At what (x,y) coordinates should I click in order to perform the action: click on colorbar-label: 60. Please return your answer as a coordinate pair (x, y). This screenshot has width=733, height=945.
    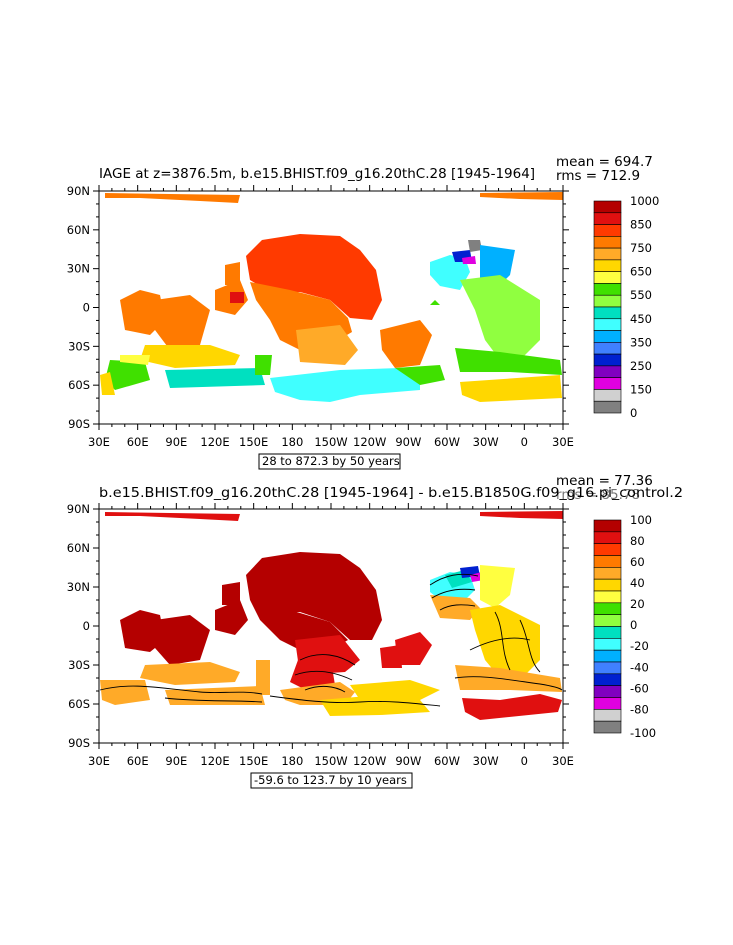
    Looking at the image, I should click on (637, 562).